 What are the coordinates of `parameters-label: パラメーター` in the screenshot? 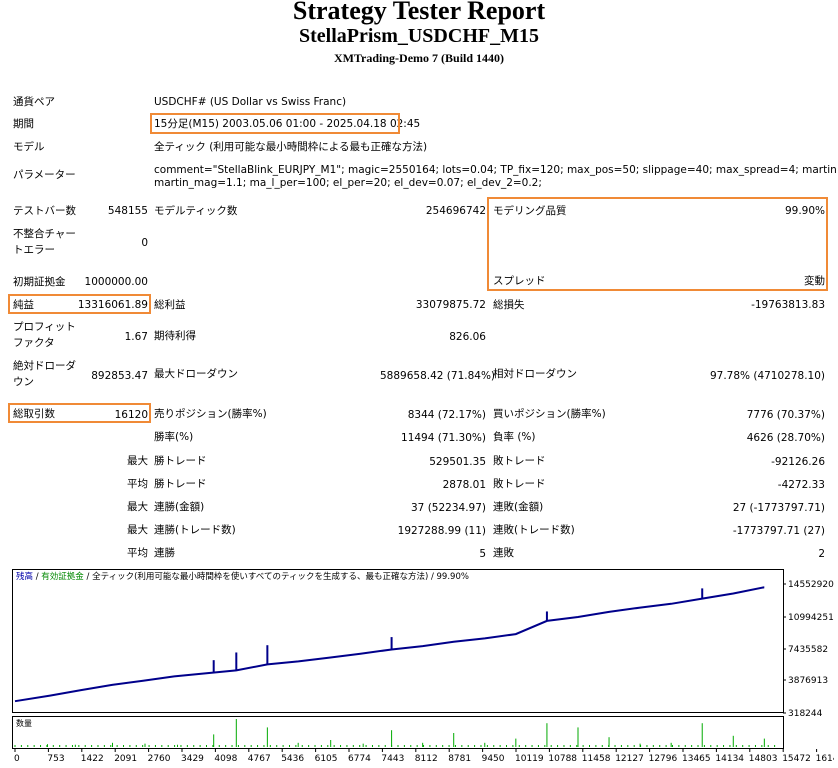 It's located at (44, 175).